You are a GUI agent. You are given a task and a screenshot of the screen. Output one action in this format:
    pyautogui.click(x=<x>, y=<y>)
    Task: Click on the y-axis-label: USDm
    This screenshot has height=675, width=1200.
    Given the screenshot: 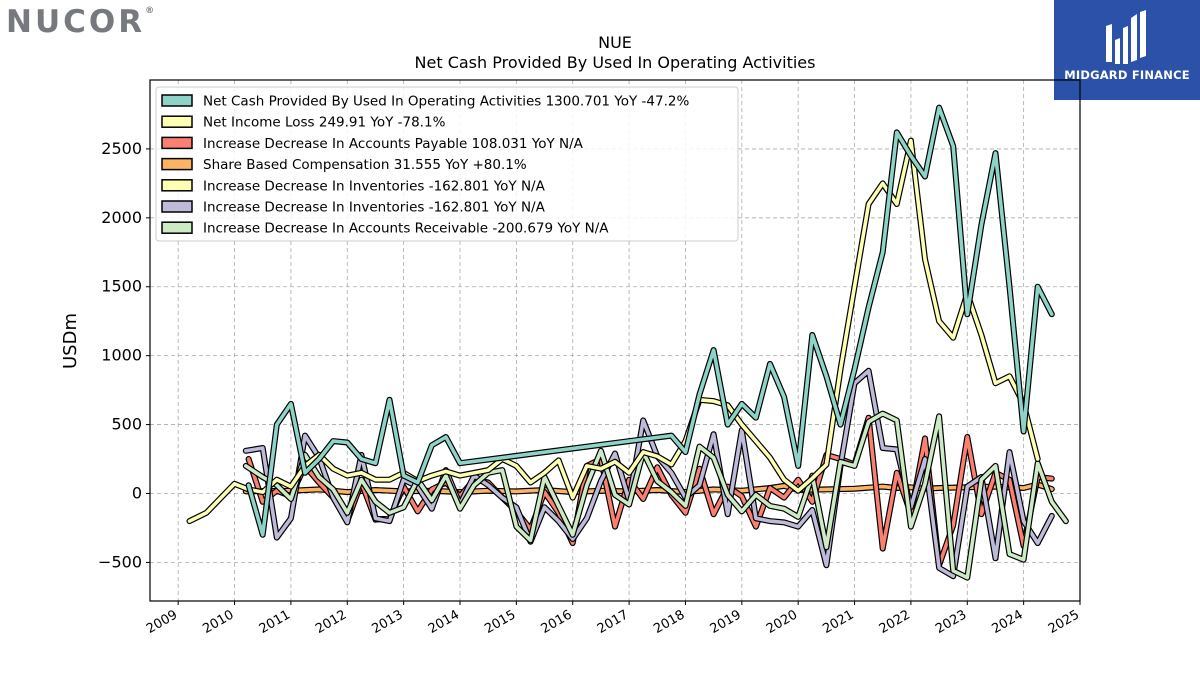 What is the action you would take?
    pyautogui.click(x=70, y=341)
    